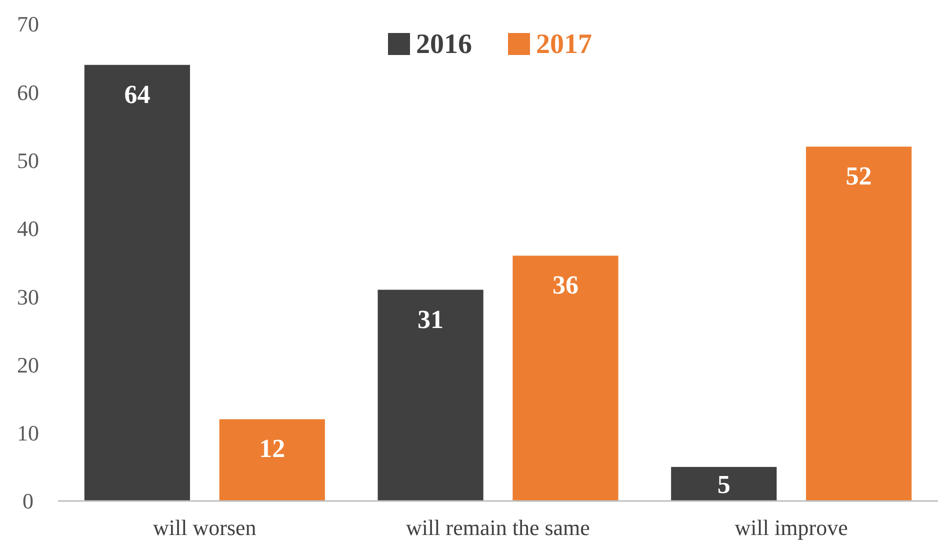 The height and width of the screenshot is (559, 952). What do you see at coordinates (28, 501) in the screenshot?
I see `y-tick-label: 0` at bounding box center [28, 501].